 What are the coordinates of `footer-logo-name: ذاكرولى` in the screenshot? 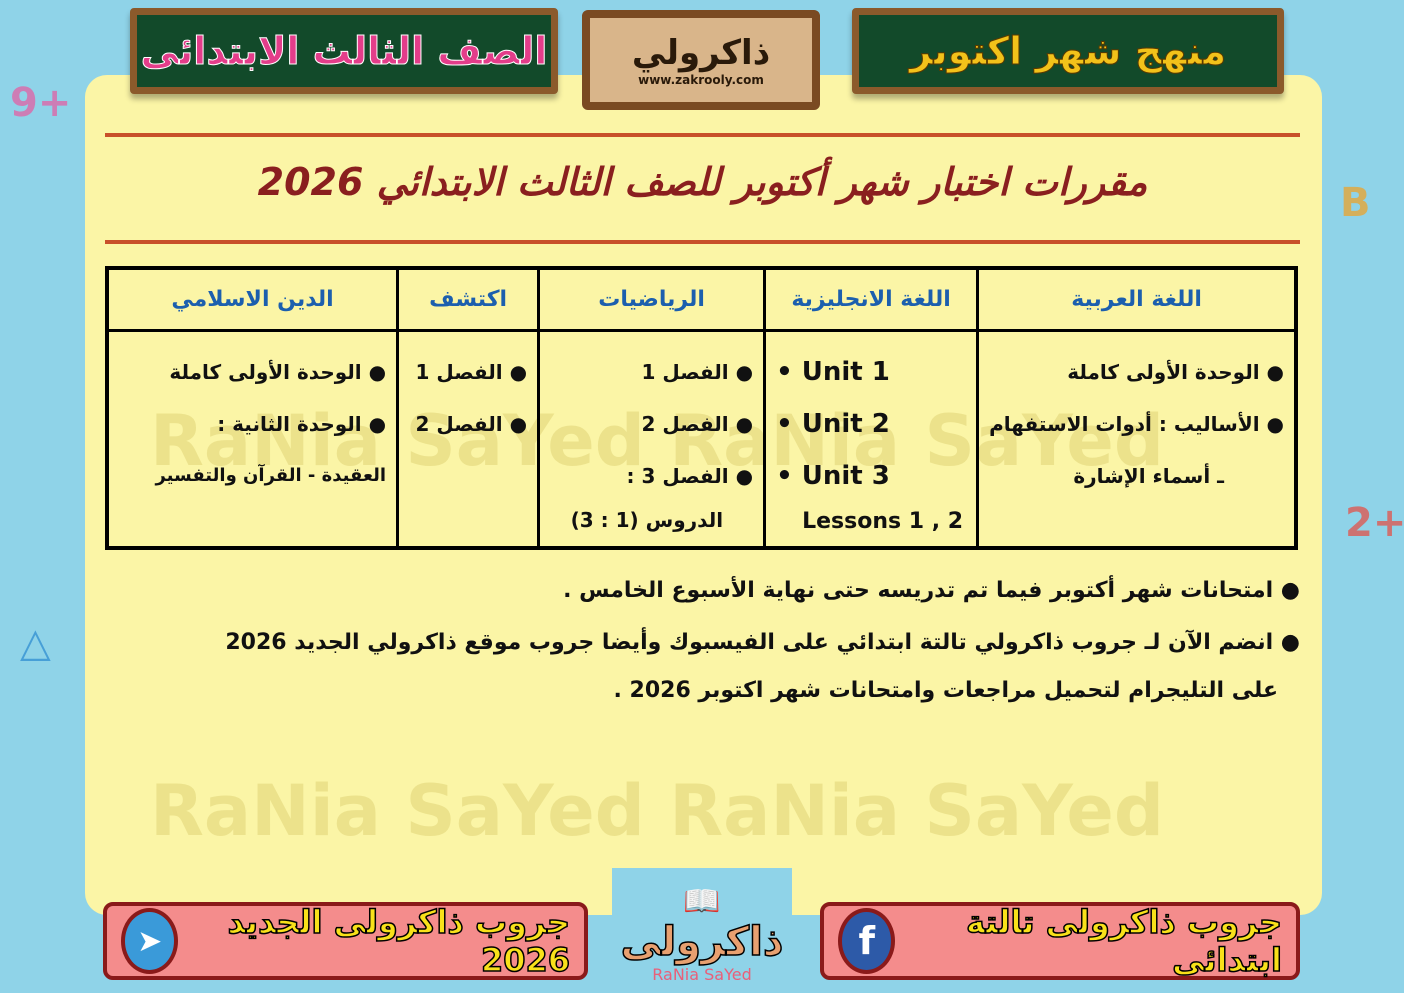 It's located at (702, 942).